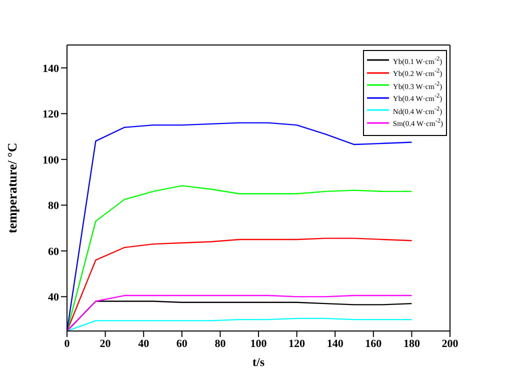  What do you see at coordinates (106, 344) in the screenshot?
I see `x-tick-label: 20` at bounding box center [106, 344].